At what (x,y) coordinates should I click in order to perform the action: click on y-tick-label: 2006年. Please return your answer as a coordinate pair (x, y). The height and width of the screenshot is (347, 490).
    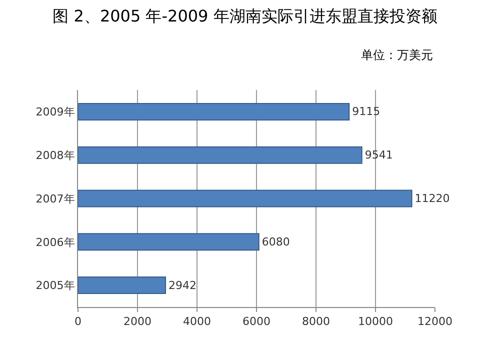
    Looking at the image, I should click on (55, 242).